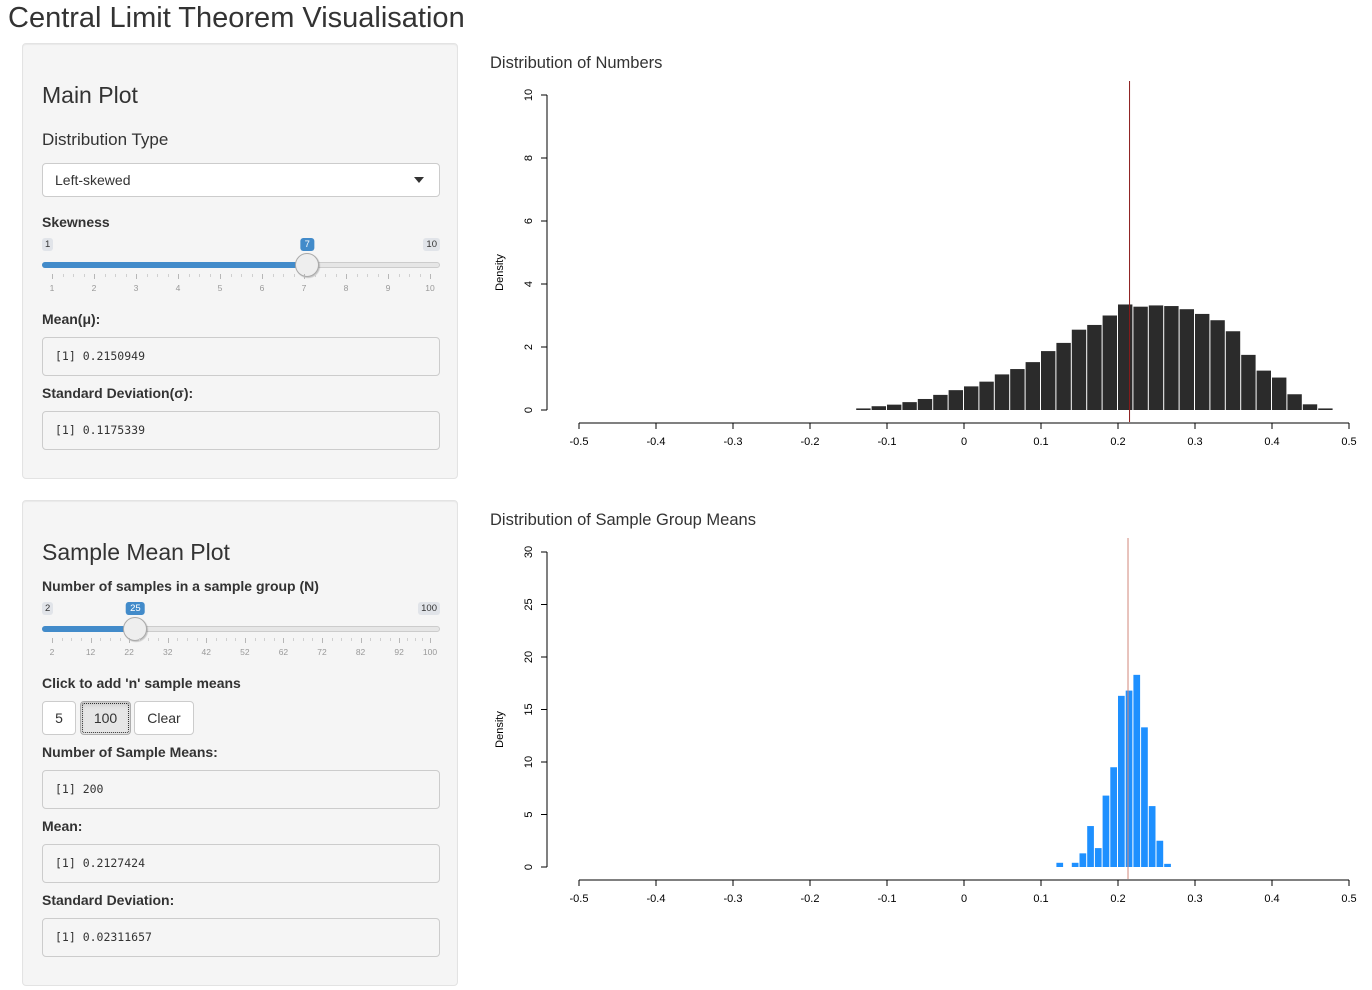  I want to click on slider-tick-label: 3, so click(136, 288).